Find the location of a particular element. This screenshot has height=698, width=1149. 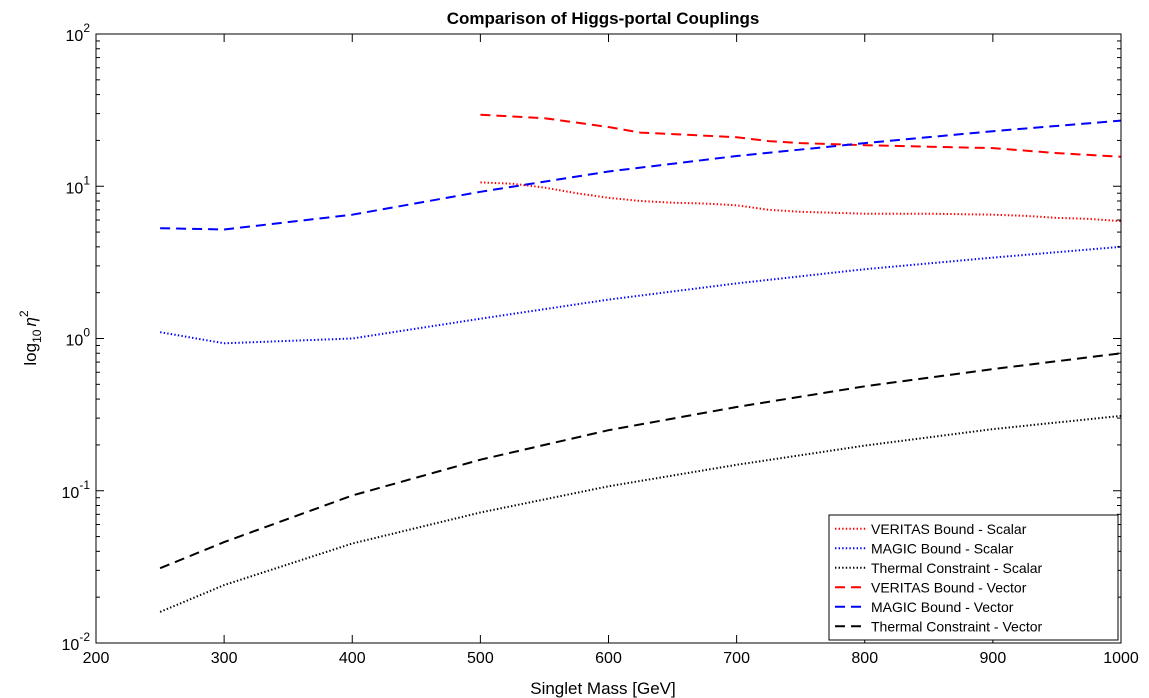

x-tick-label: 300 is located at coordinates (224, 658).